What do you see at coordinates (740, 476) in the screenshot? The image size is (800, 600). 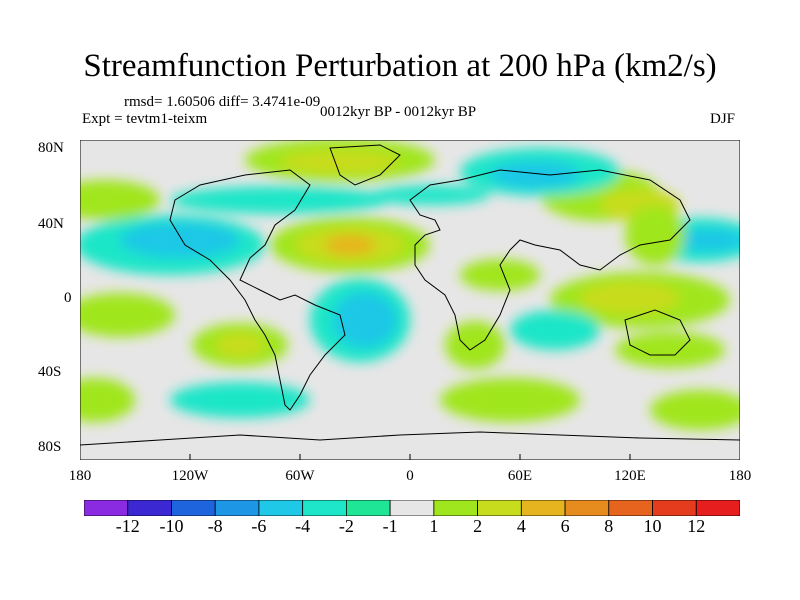 I see `lon-label-180e: 180` at bounding box center [740, 476].